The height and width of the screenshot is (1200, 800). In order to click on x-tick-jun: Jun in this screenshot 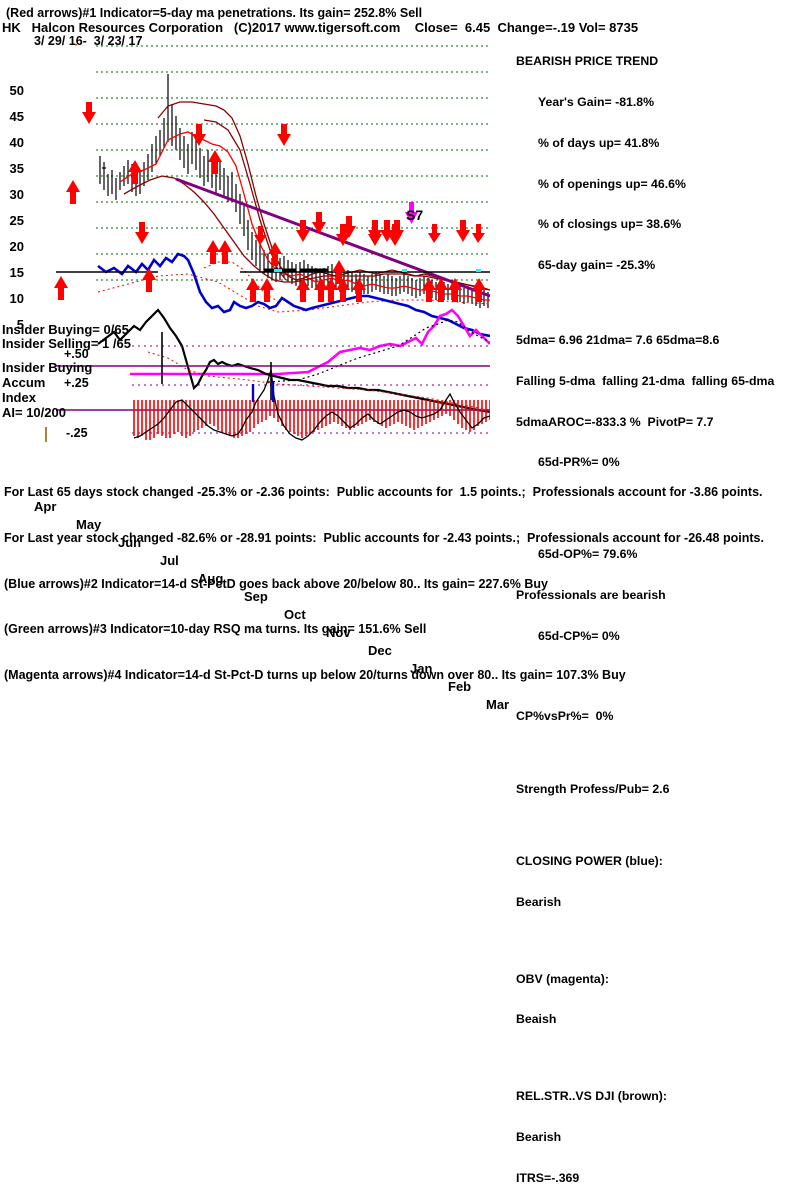, I will do `click(130, 542)`.